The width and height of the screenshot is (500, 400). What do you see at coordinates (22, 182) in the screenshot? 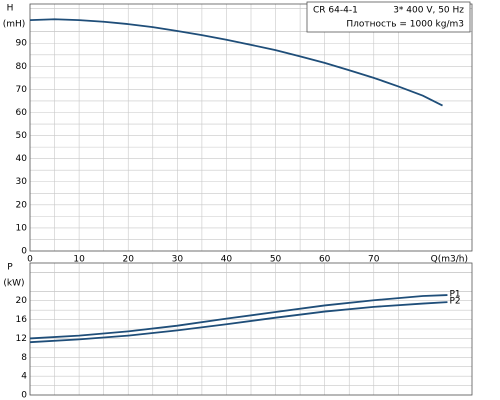
I see `y-tick-label: 30` at bounding box center [22, 182].